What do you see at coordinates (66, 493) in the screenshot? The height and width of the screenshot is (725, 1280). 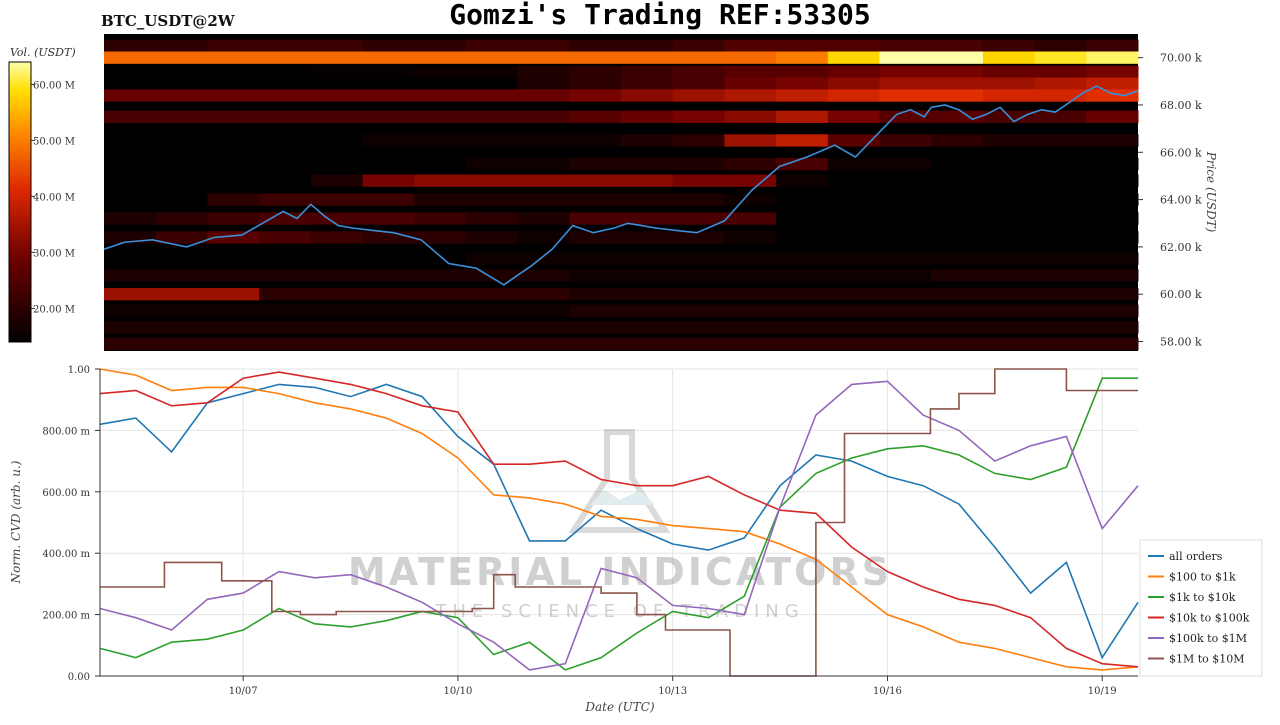 I see `cvd-y-tick-label: 600.00 m` at bounding box center [66, 493].